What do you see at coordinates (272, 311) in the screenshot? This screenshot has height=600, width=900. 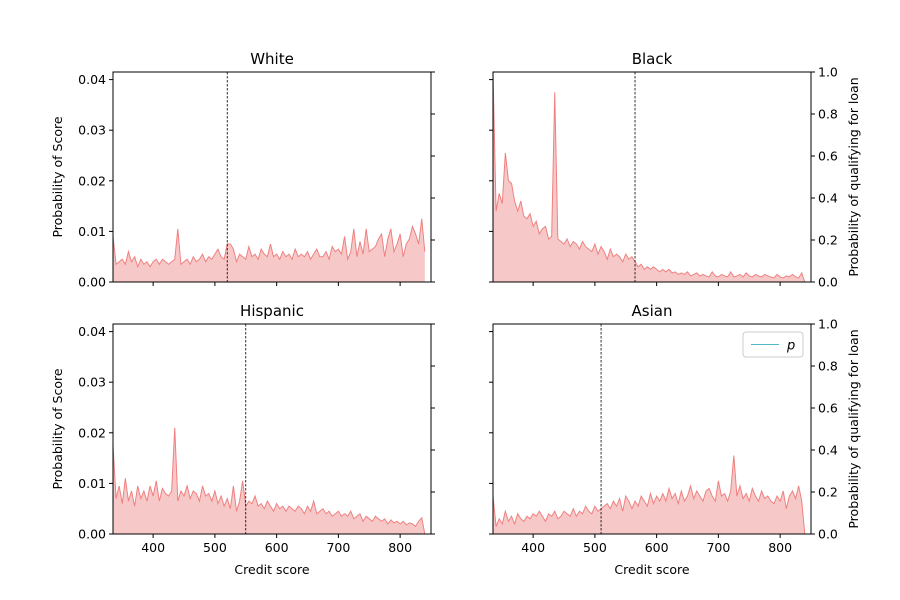 I see `panel-title: Hispanic` at bounding box center [272, 311].